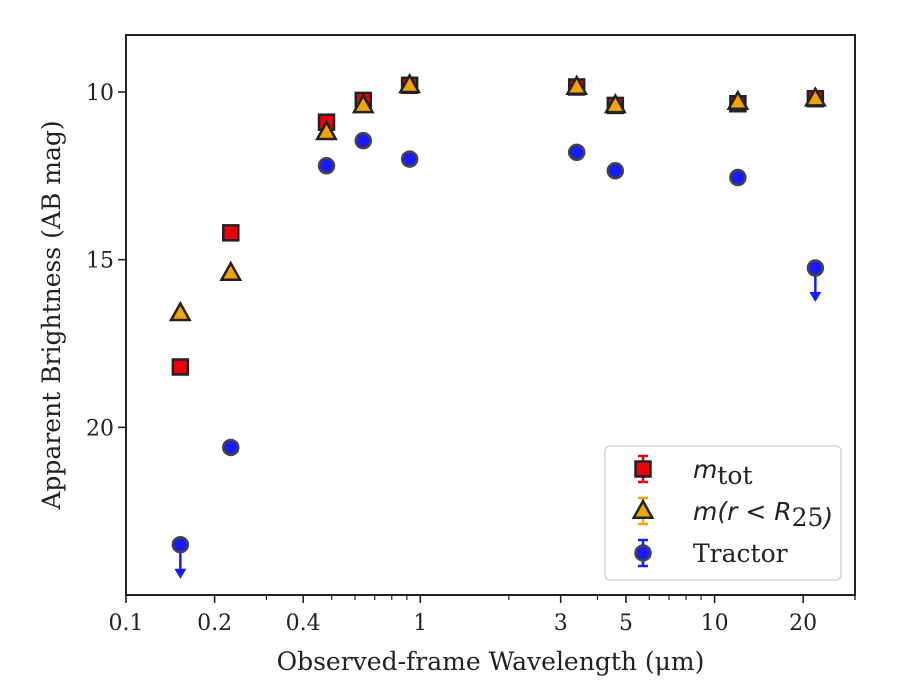 This screenshot has height=700, width=900. I want to click on x-axis-label: Observed-frame Wavelength (μm), so click(491, 661).